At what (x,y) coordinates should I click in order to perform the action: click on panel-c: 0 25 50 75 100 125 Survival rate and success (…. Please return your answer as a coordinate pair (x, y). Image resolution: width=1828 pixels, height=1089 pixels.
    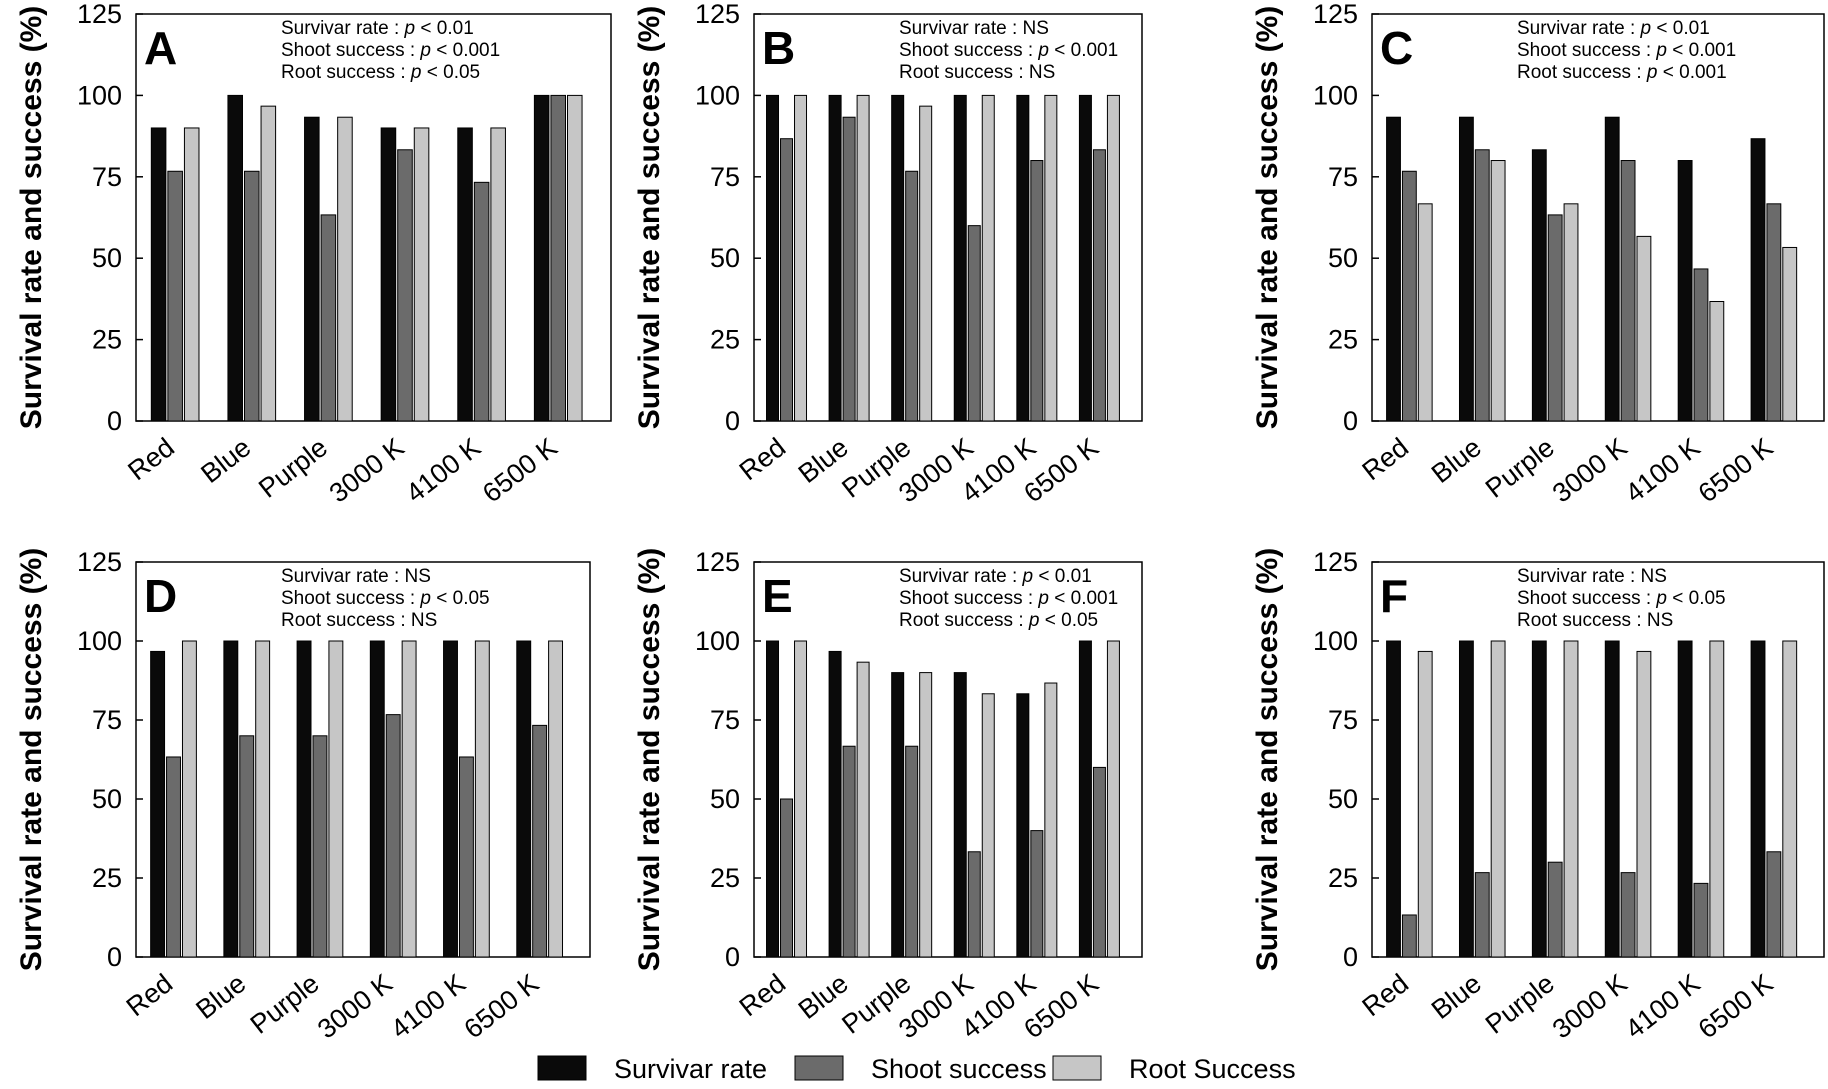
    Looking at the image, I should click on (1538, 254).